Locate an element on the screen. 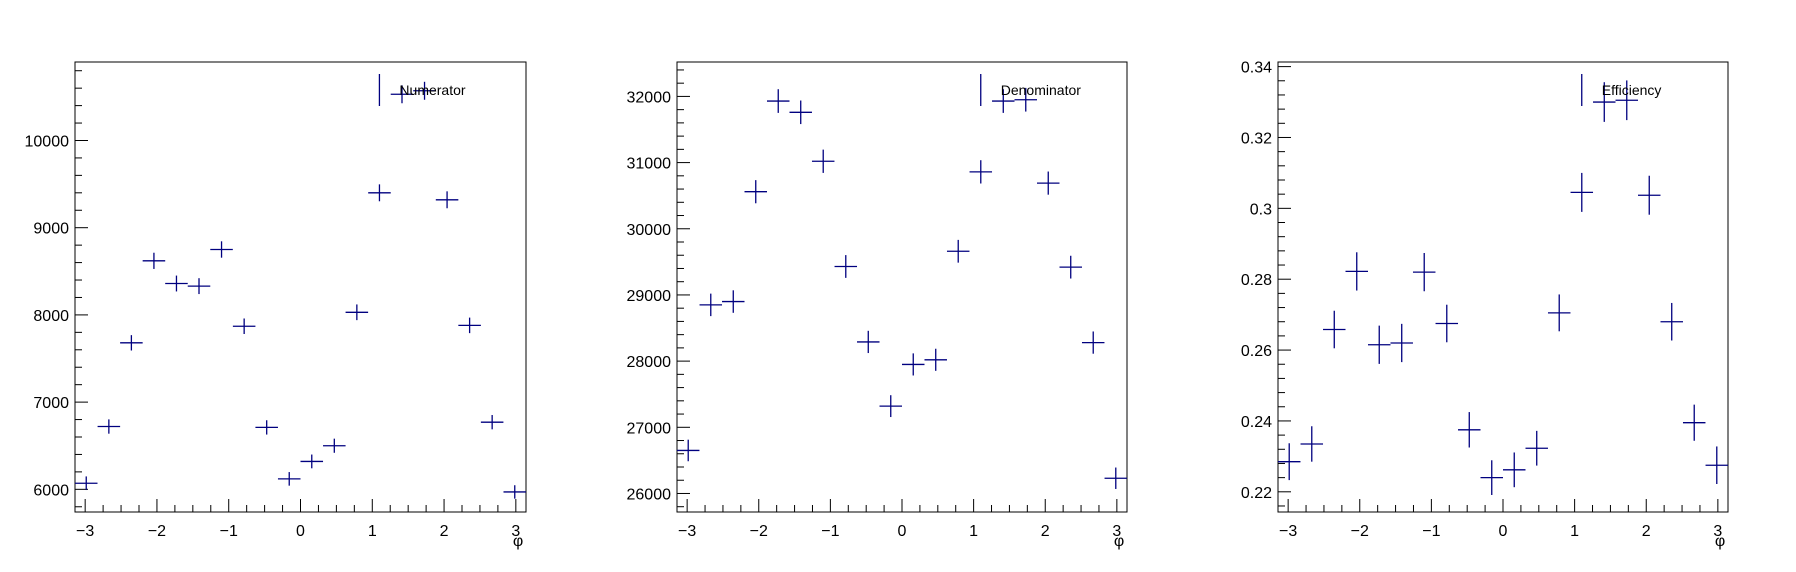 The image size is (1796, 572). numerator-y-tick-label: 7000 is located at coordinates (51, 403).